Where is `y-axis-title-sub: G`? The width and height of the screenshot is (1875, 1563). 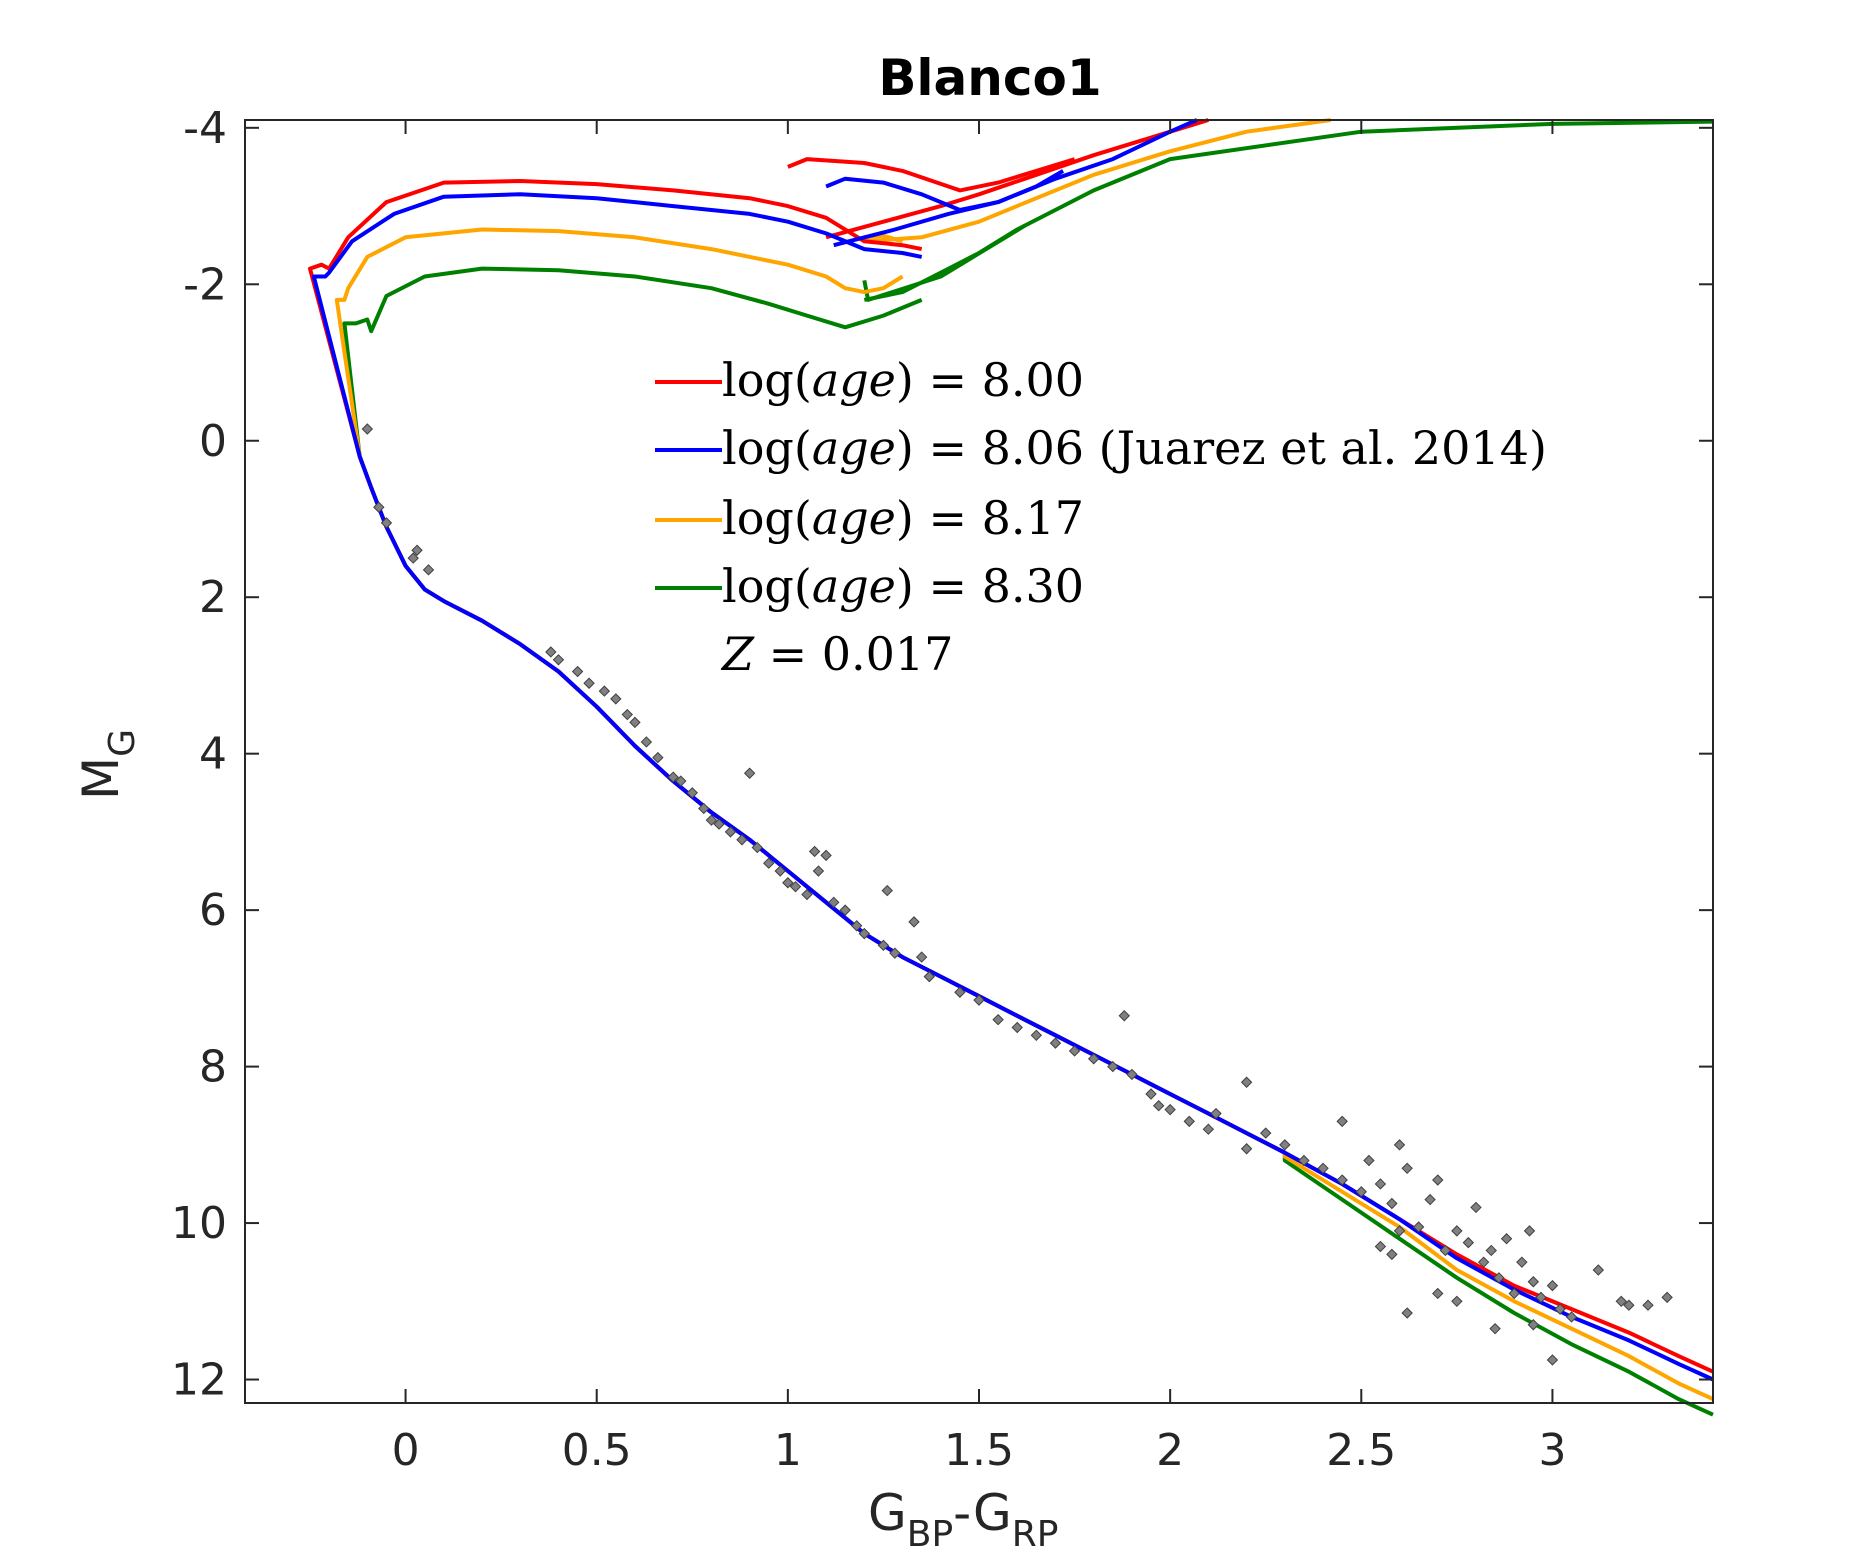 y-axis-title-sub: G is located at coordinates (122, 743).